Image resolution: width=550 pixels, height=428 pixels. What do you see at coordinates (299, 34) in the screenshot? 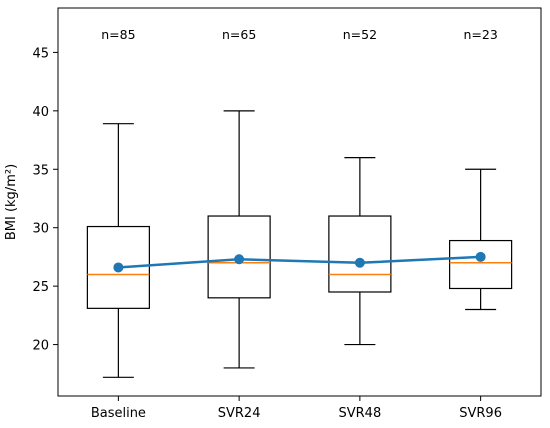
I see `sample-size-labels: n=85 n=65 n=52 n=23` at bounding box center [299, 34].